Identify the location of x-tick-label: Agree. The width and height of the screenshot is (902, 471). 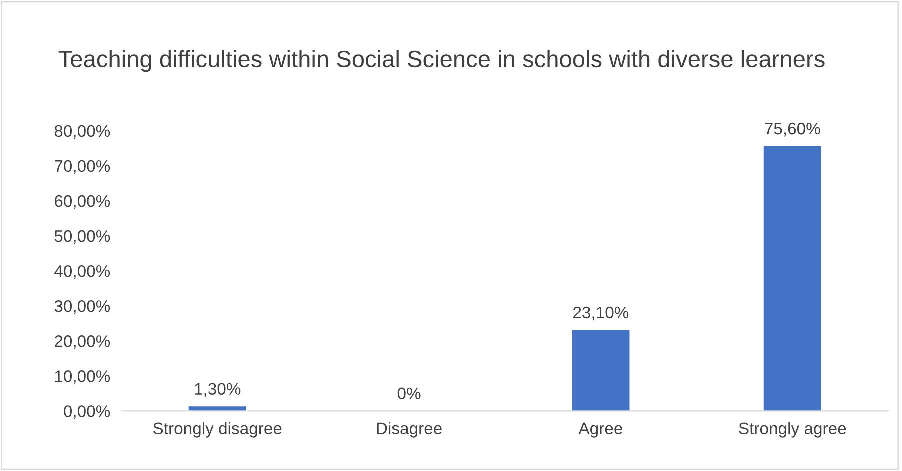
(600, 430).